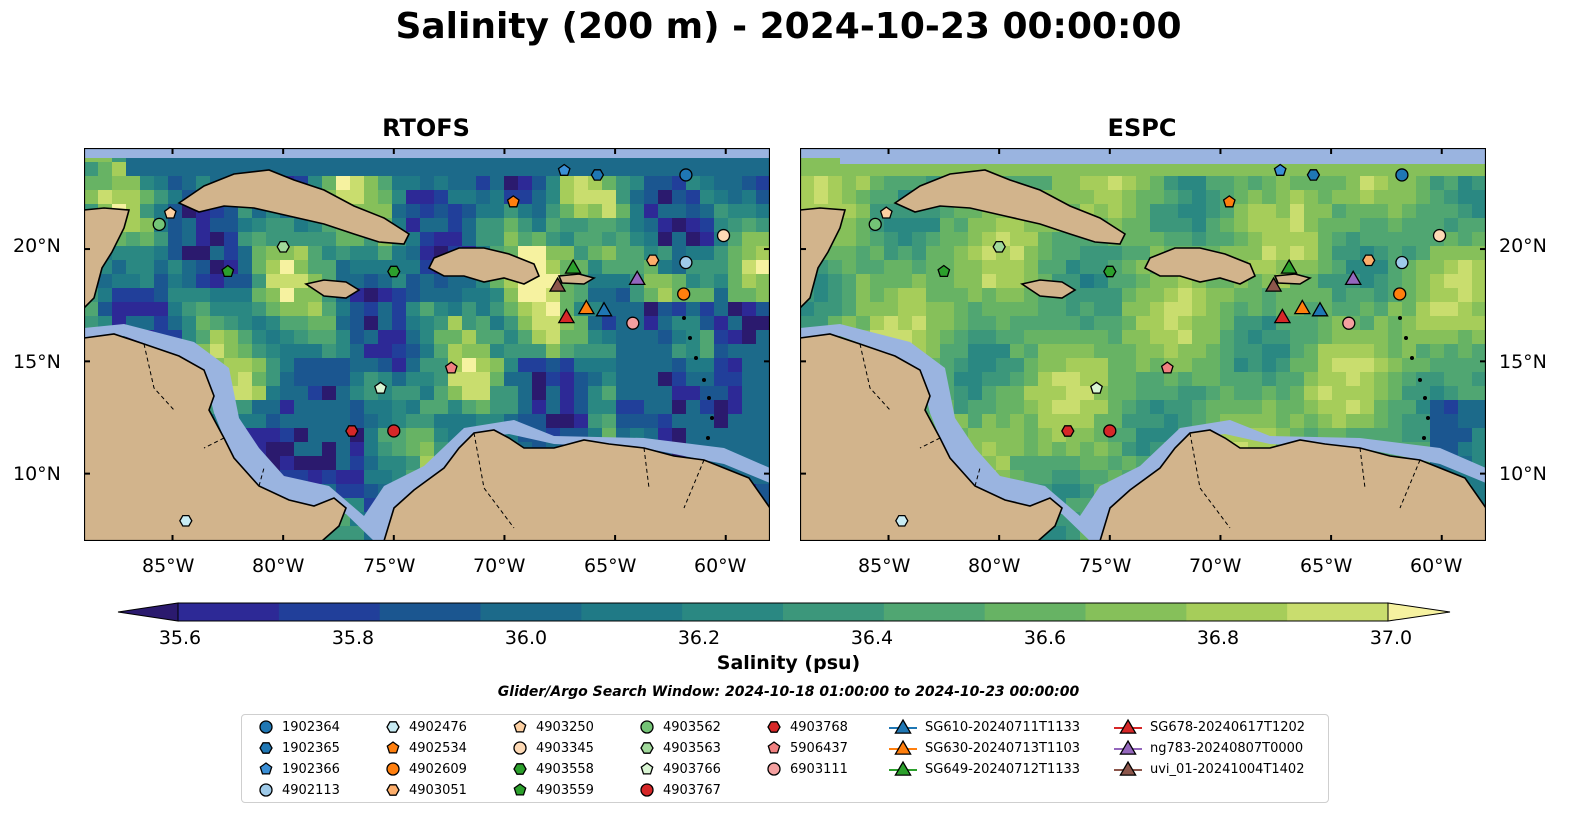  What do you see at coordinates (438, 790) in the screenshot?
I see `legend-label: 4903051` at bounding box center [438, 790].